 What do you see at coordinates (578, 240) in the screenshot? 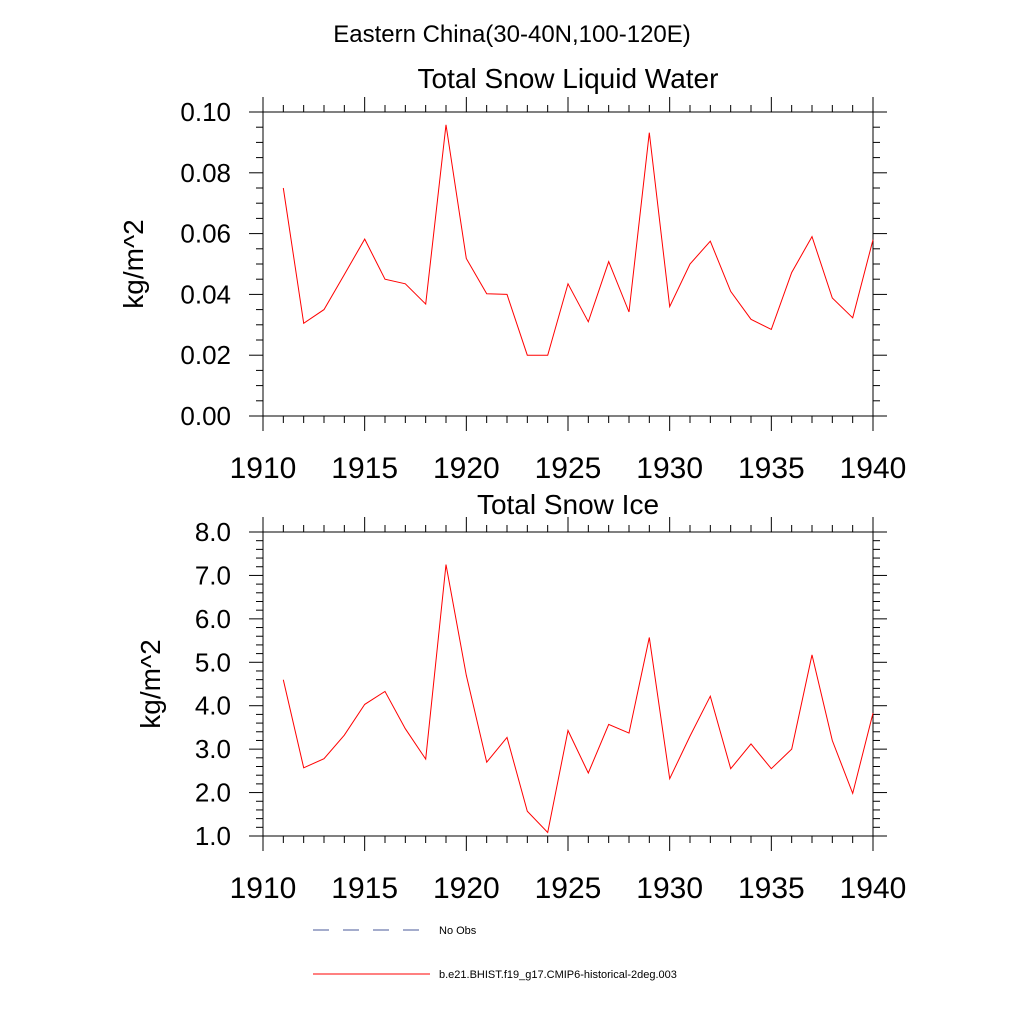
I see `series-line` at bounding box center [578, 240].